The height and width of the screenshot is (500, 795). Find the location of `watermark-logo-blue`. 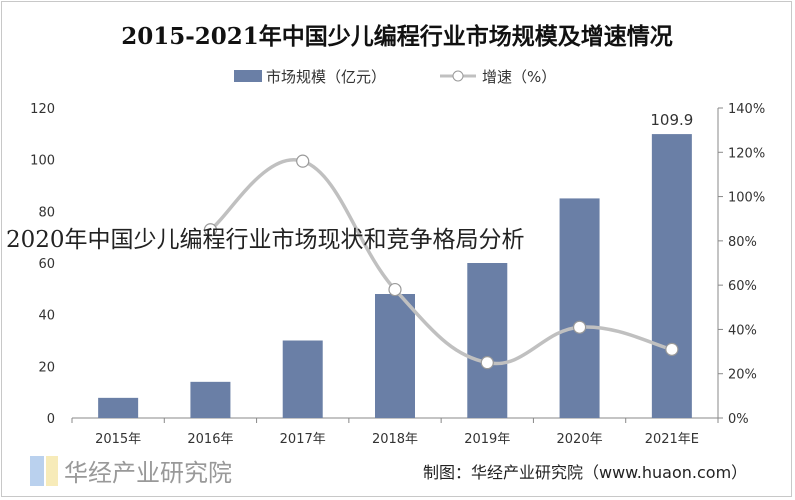

watermark-logo-blue is located at coordinates (37, 471).